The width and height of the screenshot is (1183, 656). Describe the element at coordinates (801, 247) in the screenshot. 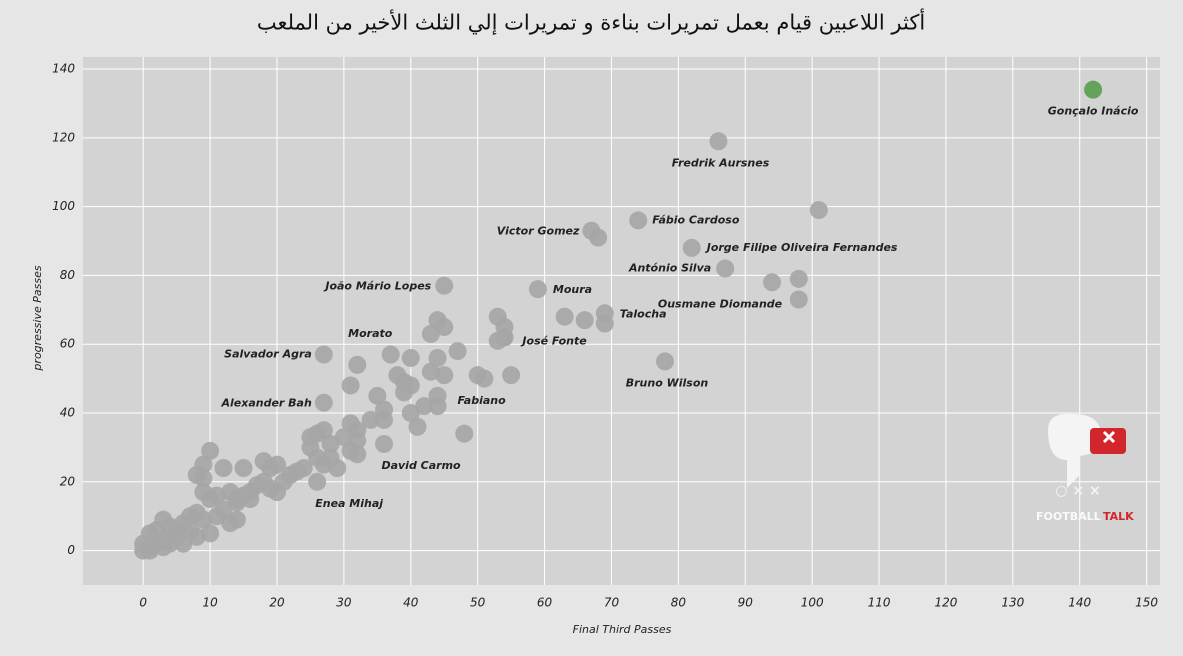

I see `point-label: Jorge Filipe Oliveira Fernandes` at that location.